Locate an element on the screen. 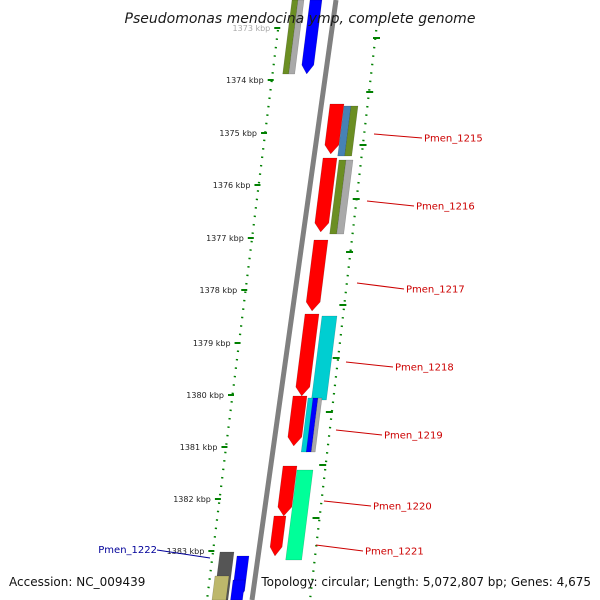 The image size is (600, 600). kbp-tick-label: 1378 kbp is located at coordinates (219, 290).